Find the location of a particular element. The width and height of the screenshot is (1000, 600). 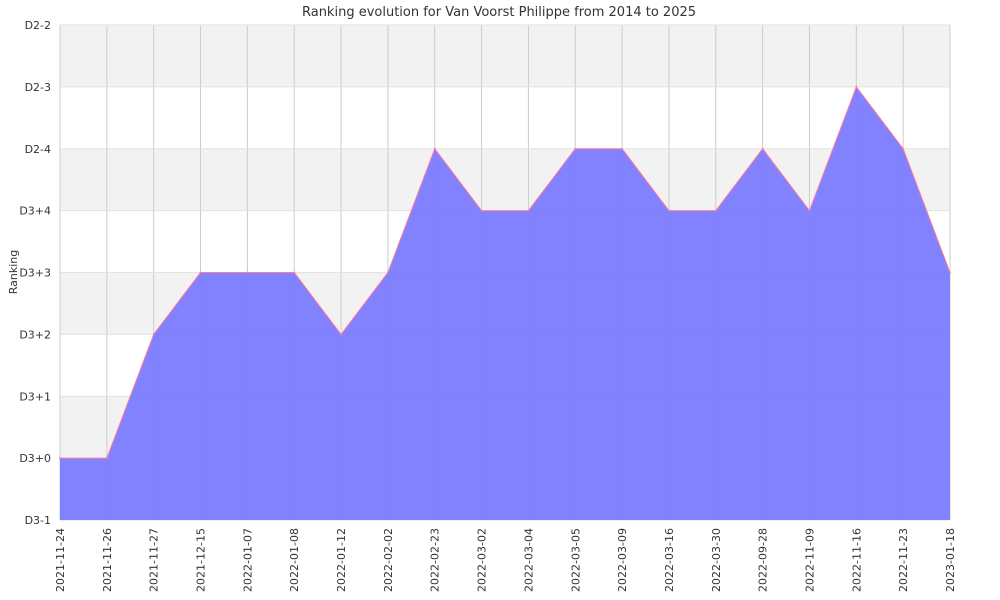

x-tick-label: 2022-11-23 is located at coordinates (903, 560).